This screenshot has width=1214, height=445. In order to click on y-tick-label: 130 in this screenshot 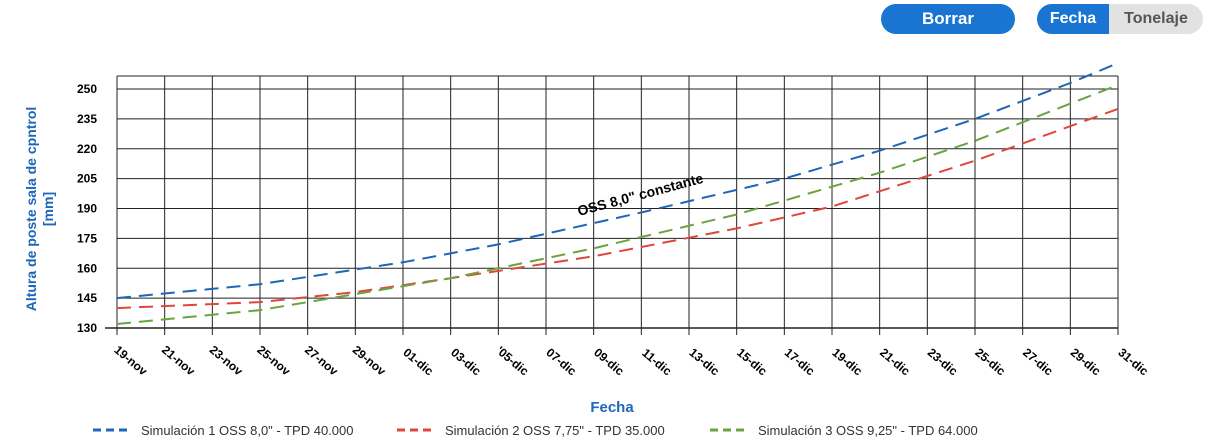, I will do `click(87, 328)`.